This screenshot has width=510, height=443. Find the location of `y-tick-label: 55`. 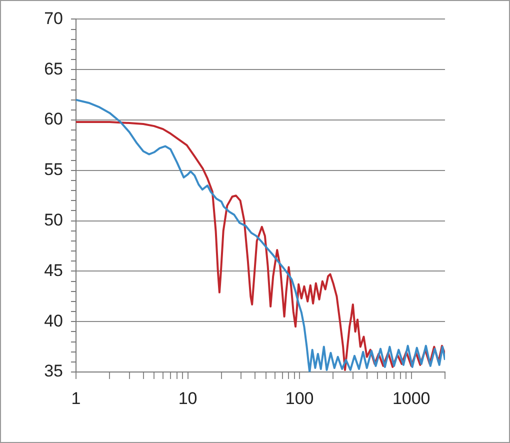

y-tick-label: 55 is located at coordinates (53, 170).